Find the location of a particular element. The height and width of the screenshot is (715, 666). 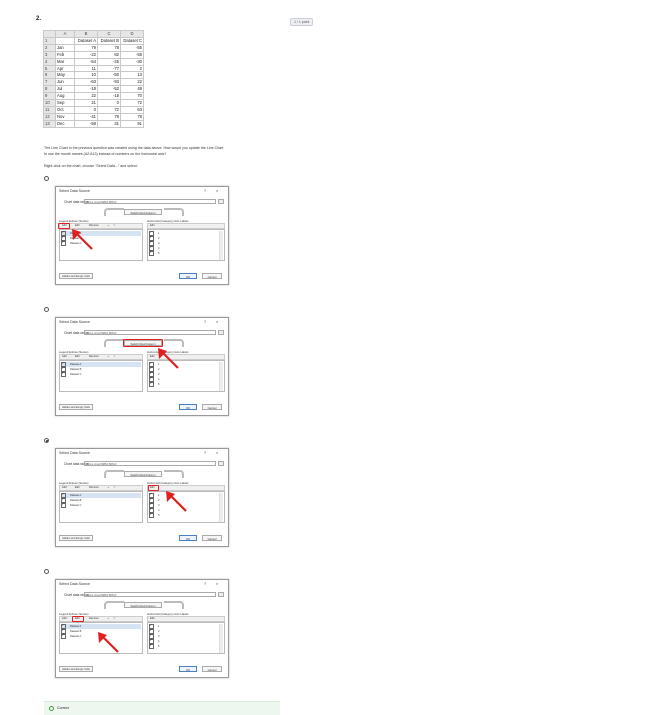

cell: Dataset B is located at coordinates (109, 40).